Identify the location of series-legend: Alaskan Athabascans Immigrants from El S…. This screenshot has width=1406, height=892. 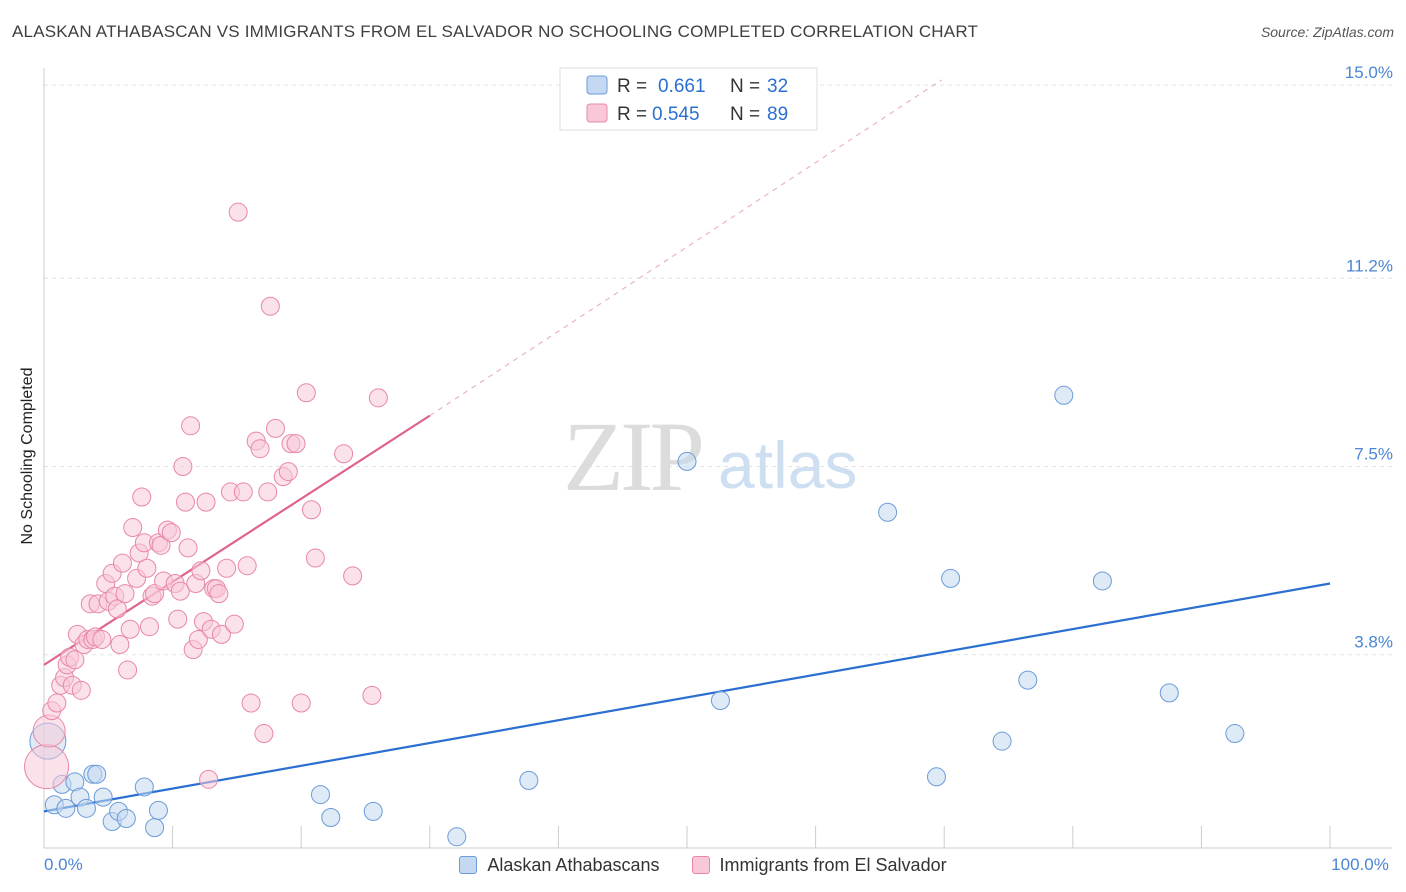
(703, 865).